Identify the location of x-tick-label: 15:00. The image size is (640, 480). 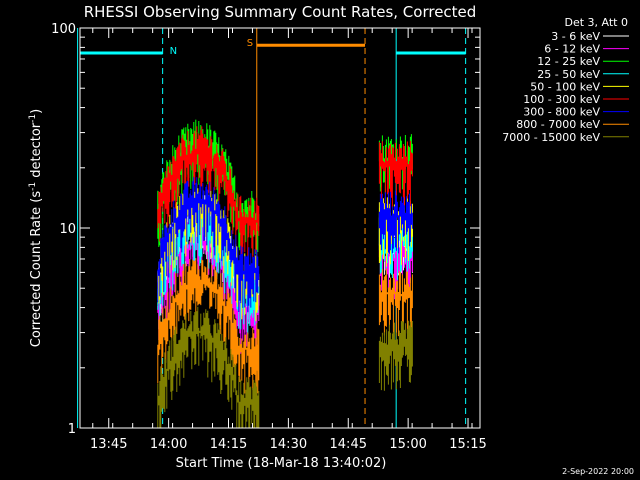
(407, 444).